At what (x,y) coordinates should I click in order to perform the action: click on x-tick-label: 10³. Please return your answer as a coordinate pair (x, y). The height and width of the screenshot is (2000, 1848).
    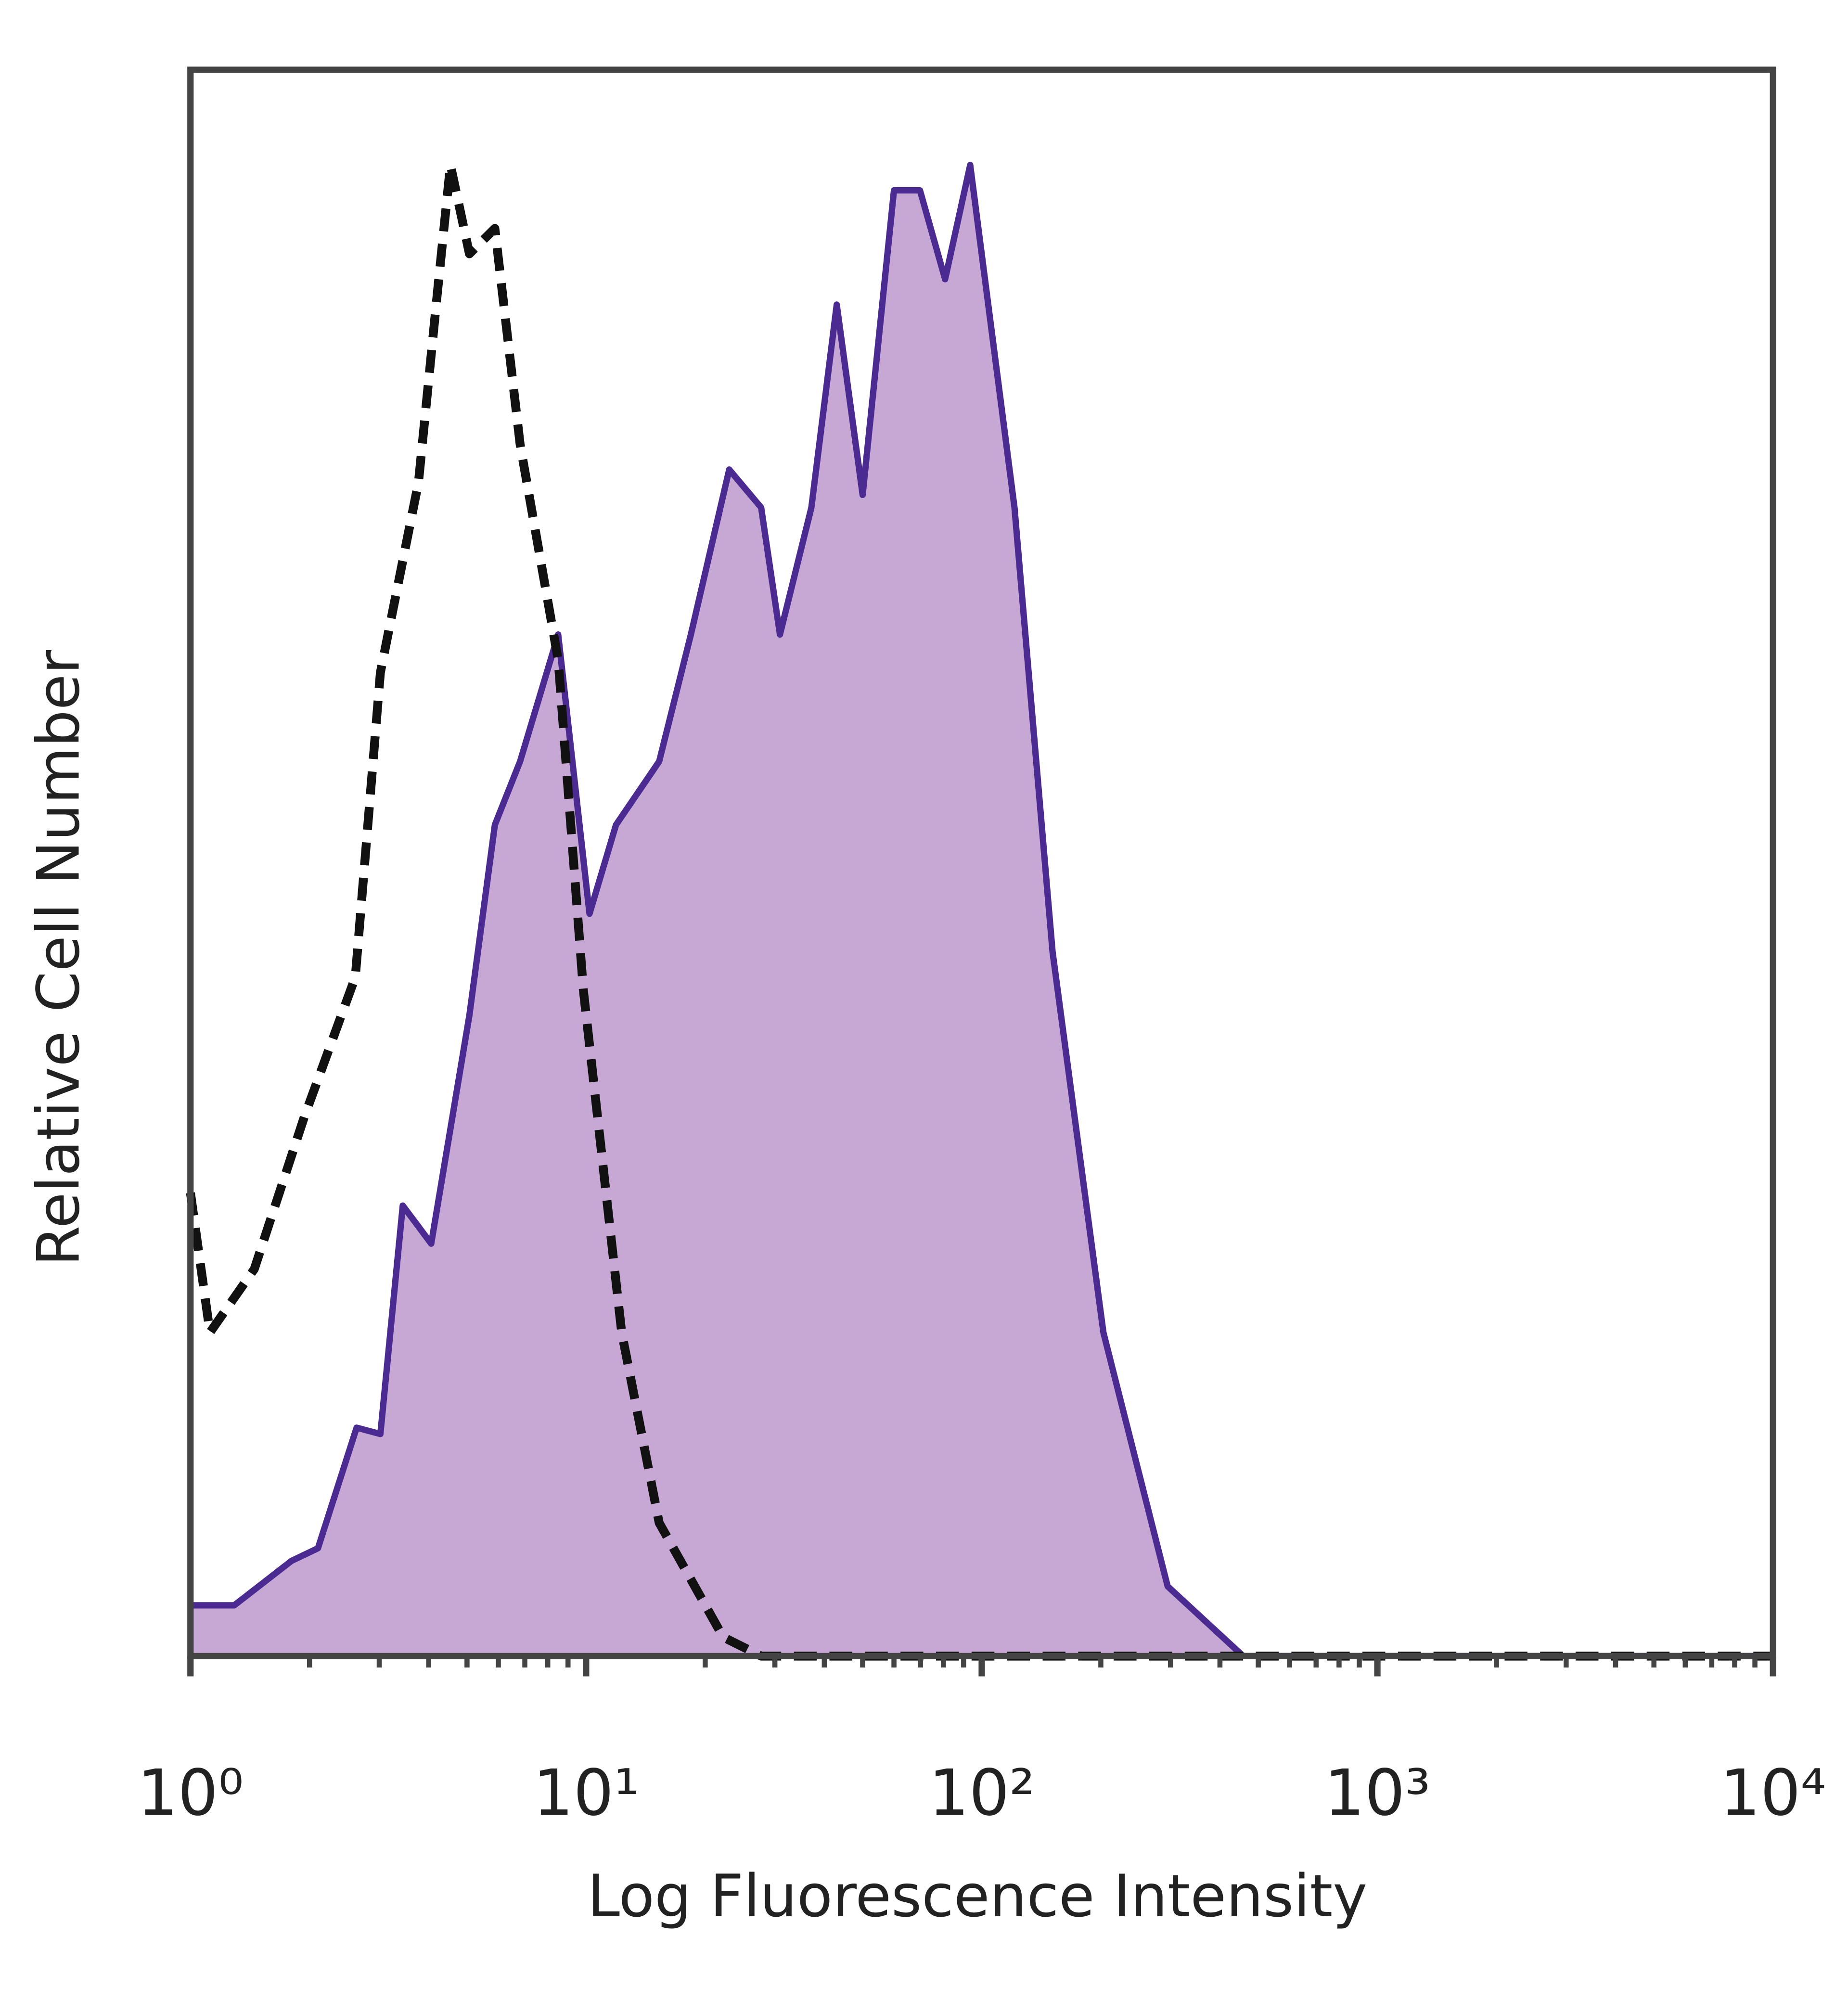
    Looking at the image, I should click on (1377, 1793).